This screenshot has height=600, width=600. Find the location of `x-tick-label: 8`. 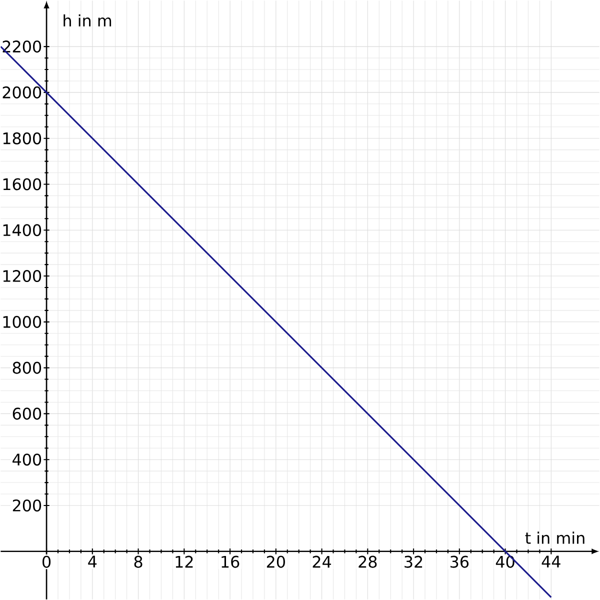

x-tick-label: 8 is located at coordinates (138, 562).